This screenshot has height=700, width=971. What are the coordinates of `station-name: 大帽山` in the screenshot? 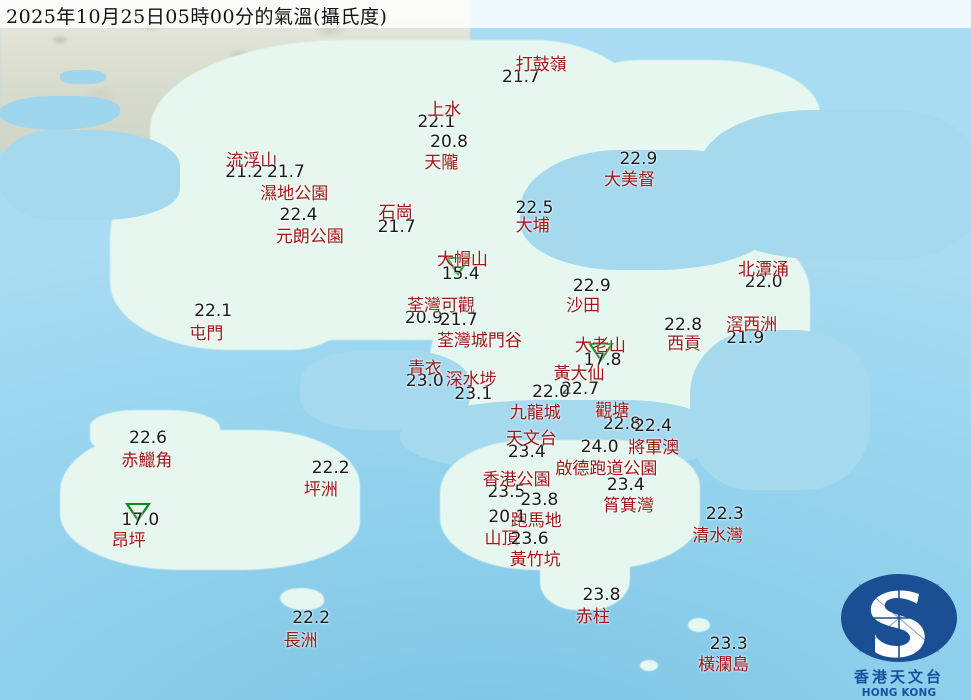 It's located at (462, 260).